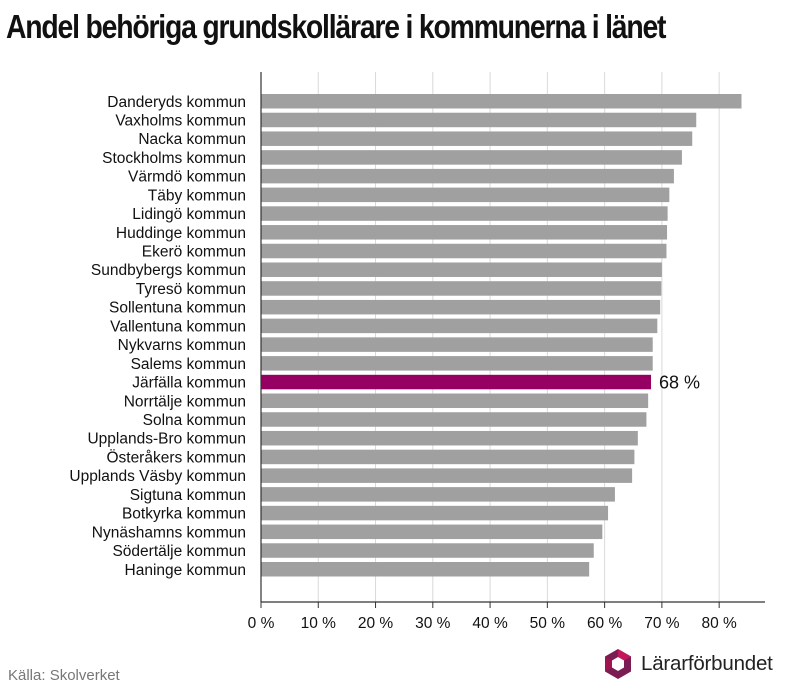 The image size is (800, 690). What do you see at coordinates (181, 233) in the screenshot?
I see `category-label: Huddinge kommun` at bounding box center [181, 233].